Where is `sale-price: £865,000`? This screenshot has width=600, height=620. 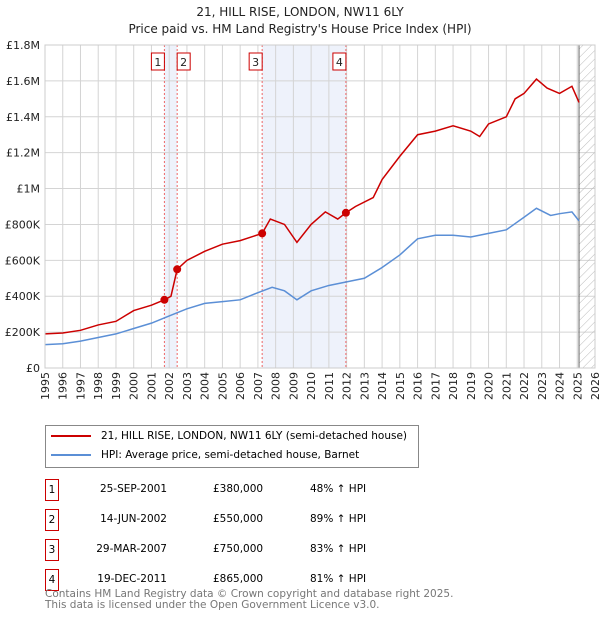 sale-price: £865,000 is located at coordinates (238, 579).